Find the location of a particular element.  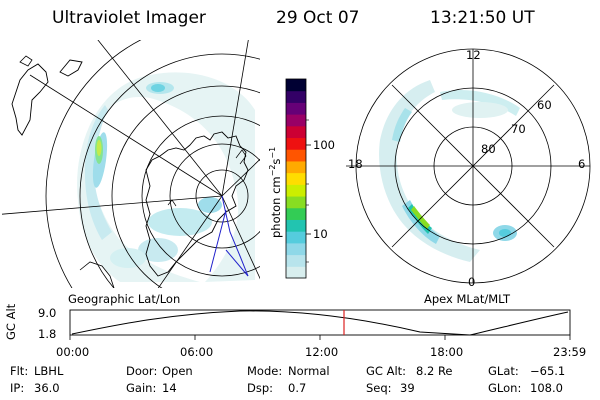

seq-label: Seq: is located at coordinates (379, 388).